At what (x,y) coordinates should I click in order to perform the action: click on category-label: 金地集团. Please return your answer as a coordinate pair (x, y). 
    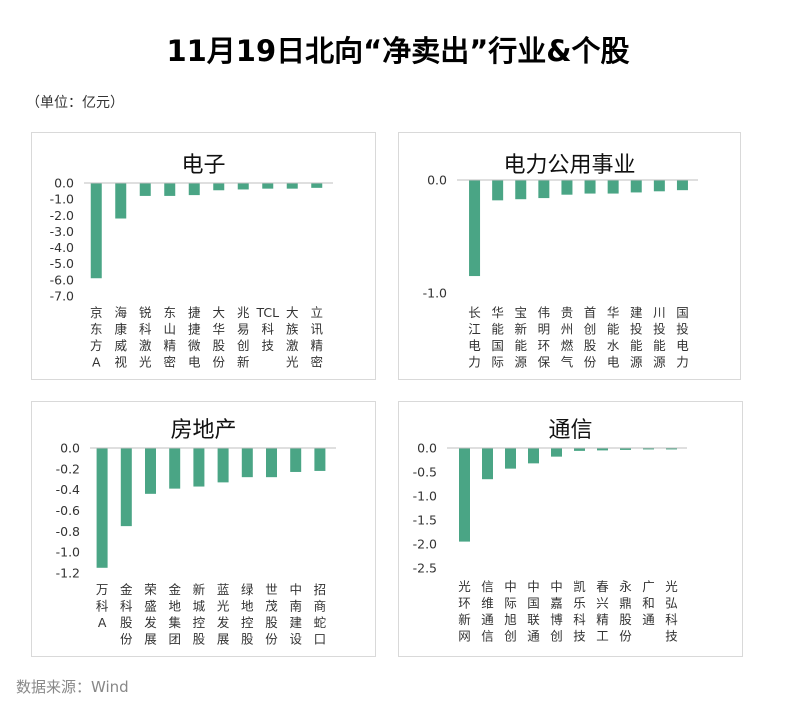
    Looking at the image, I should click on (174, 614).